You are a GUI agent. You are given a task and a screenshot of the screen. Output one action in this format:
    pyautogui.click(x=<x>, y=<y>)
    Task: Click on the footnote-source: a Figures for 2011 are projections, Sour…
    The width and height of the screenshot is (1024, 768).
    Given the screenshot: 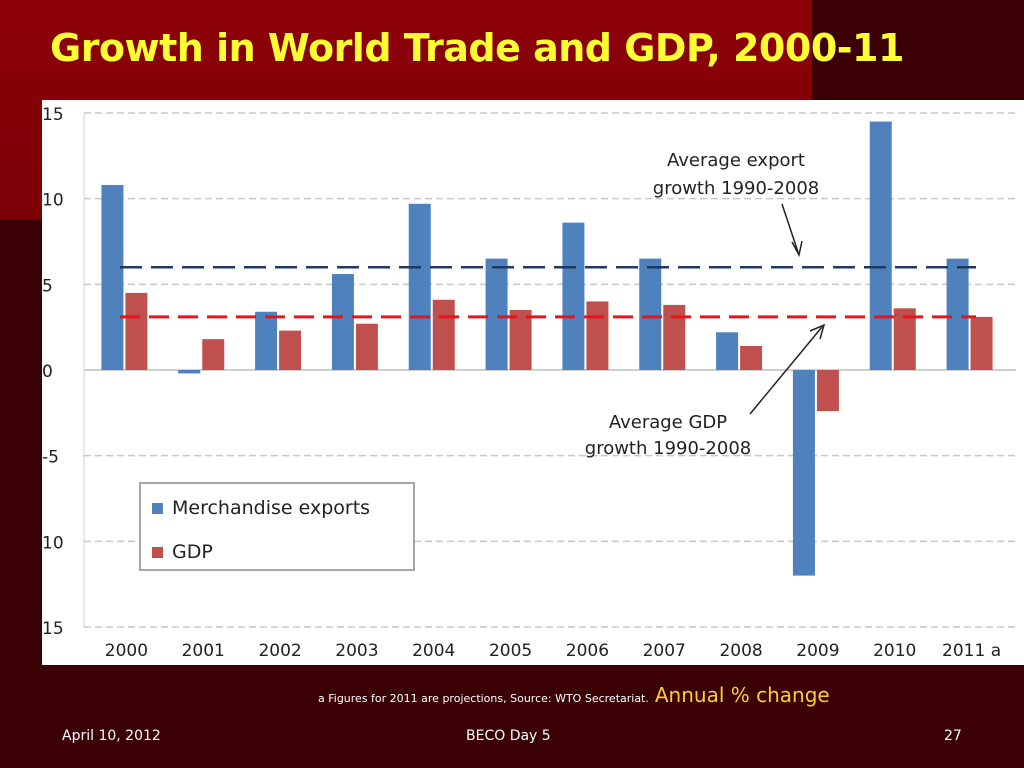 What is the action you would take?
    pyautogui.click(x=483, y=698)
    